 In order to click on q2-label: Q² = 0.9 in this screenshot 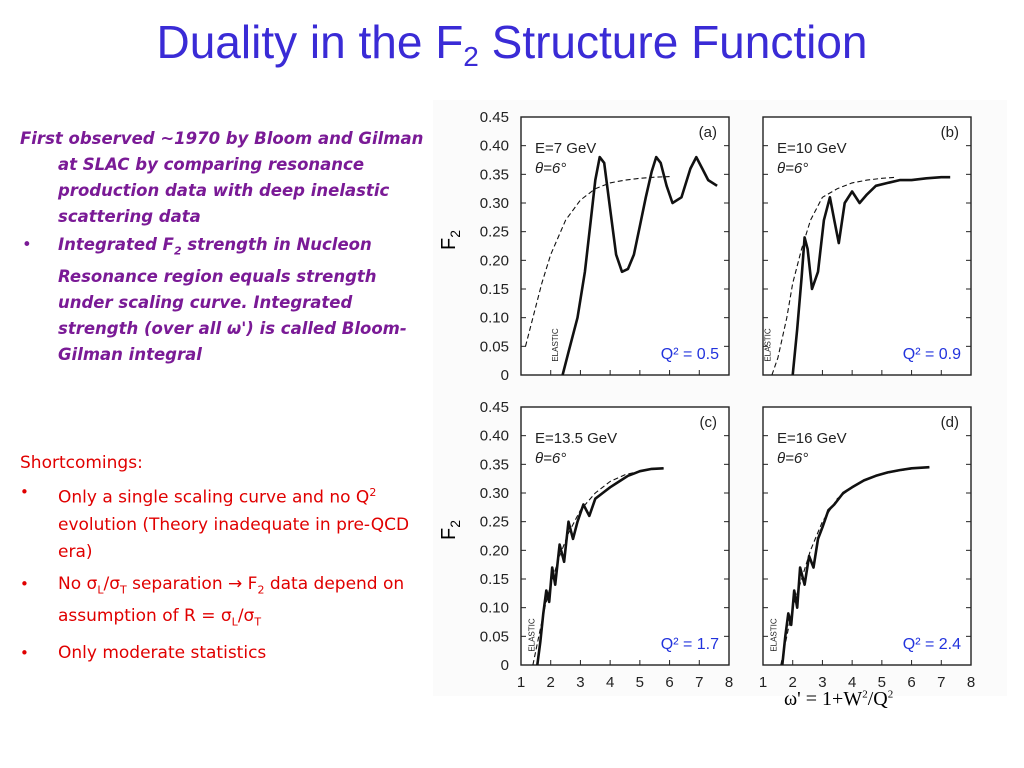, I will do `click(932, 354)`.